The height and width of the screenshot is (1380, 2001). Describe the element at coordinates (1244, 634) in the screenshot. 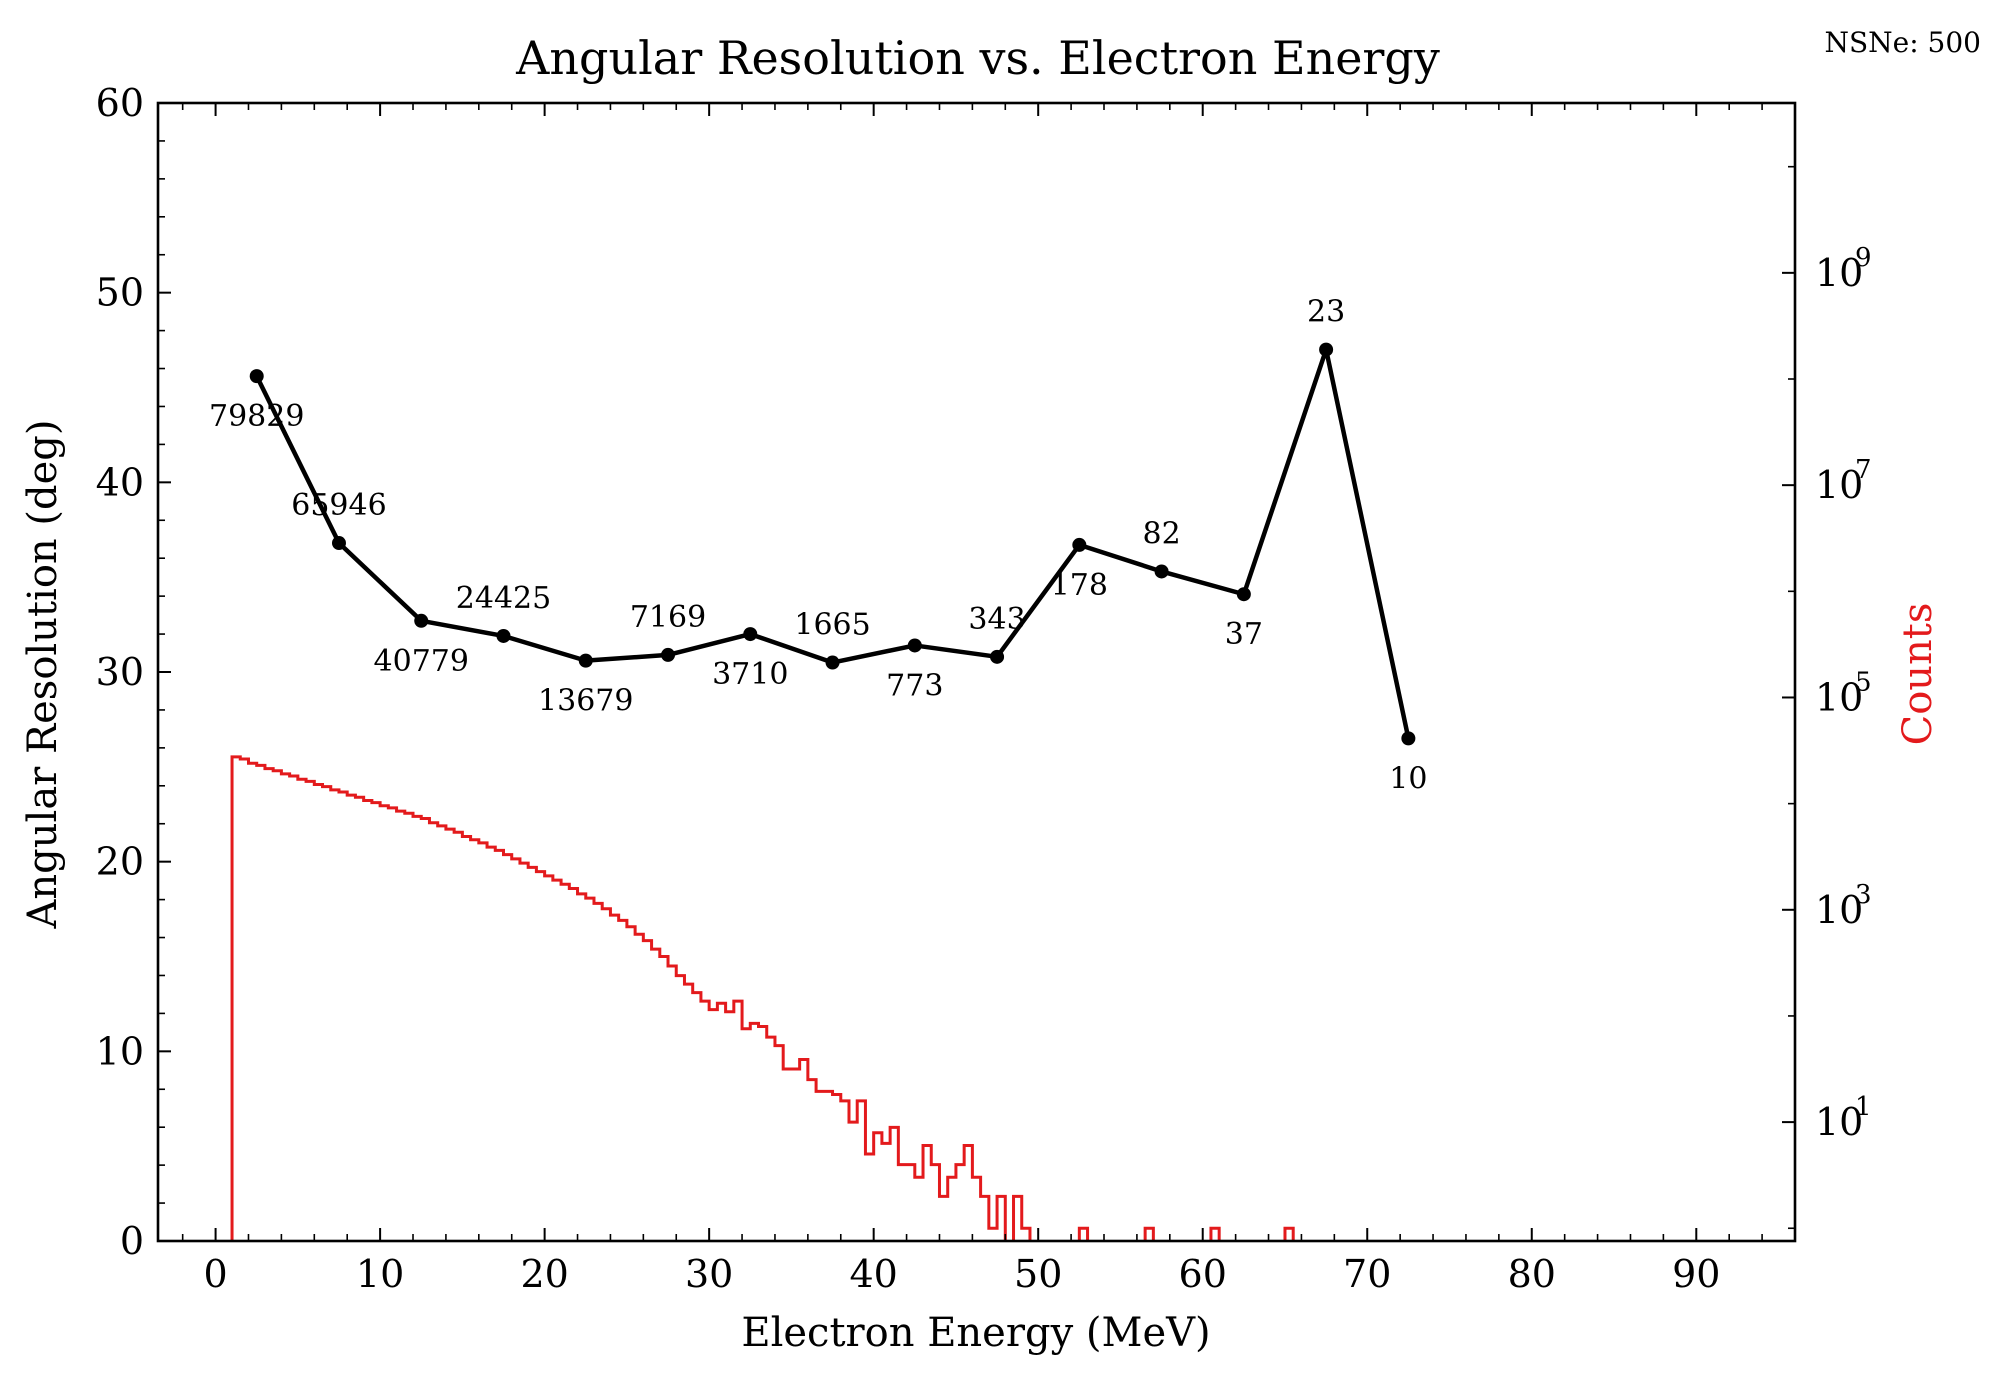

I see `data-label: 37` at that location.